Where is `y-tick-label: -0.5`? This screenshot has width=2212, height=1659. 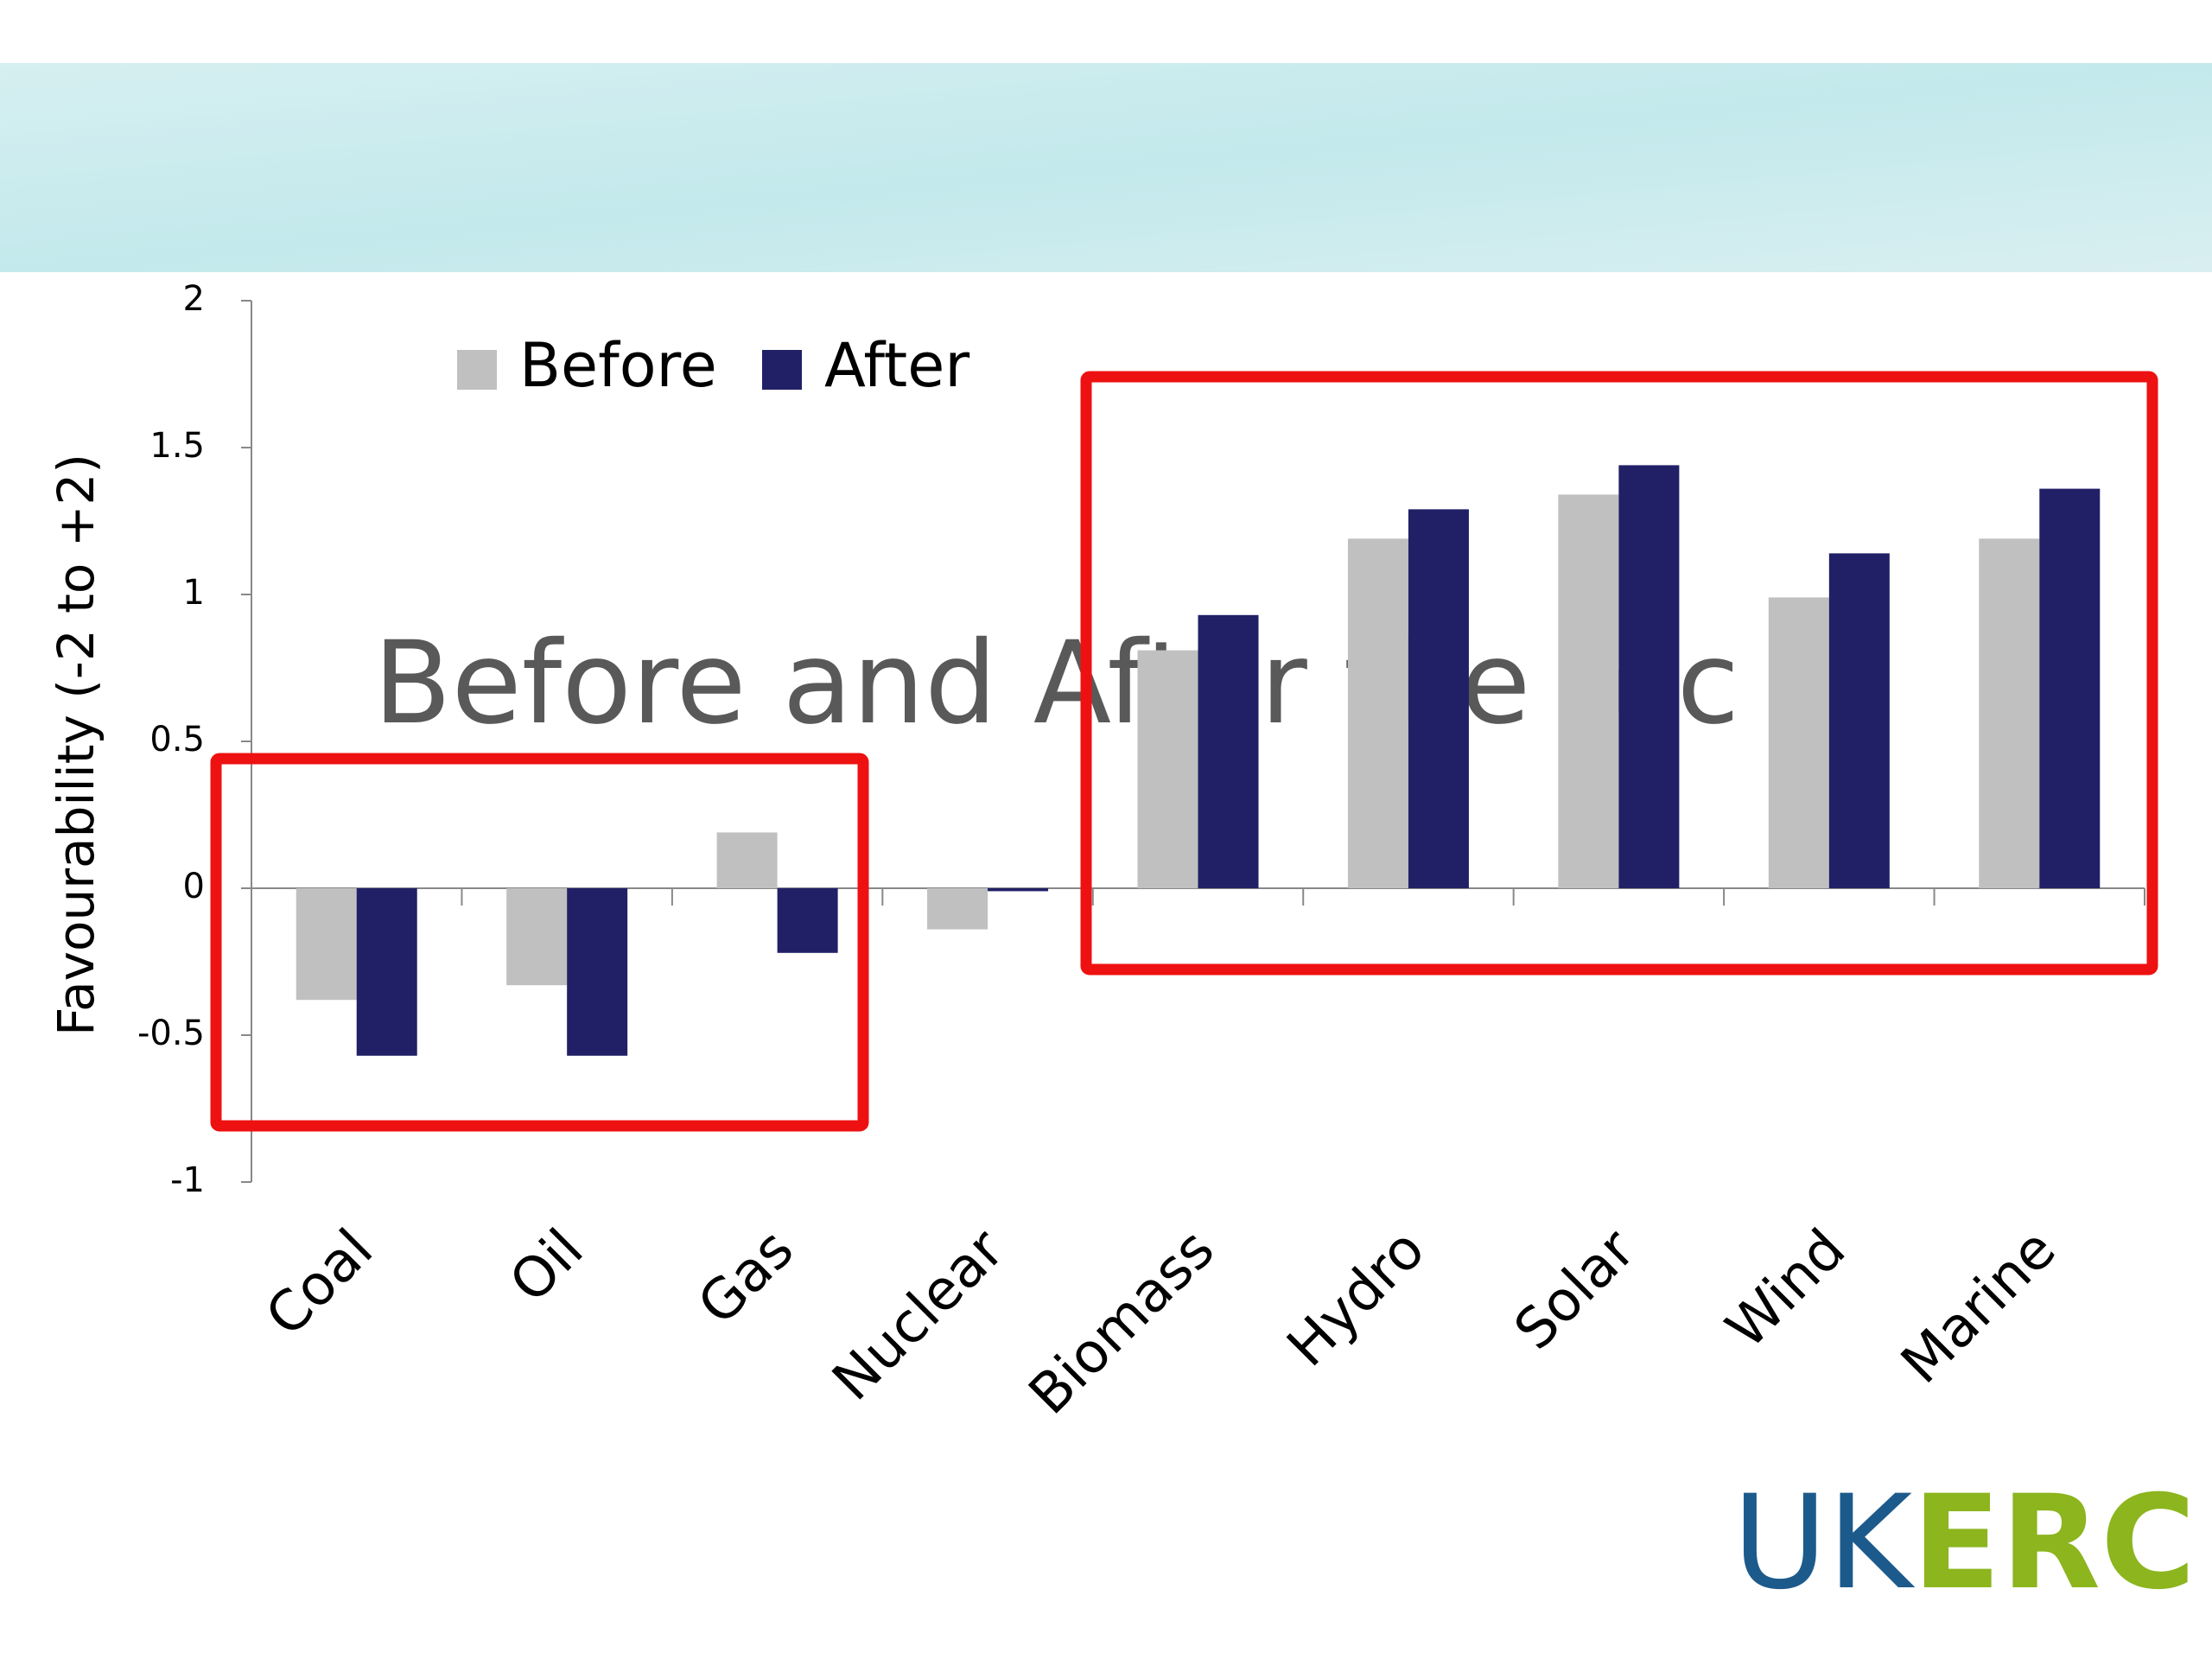
y-tick-label: -0.5 is located at coordinates (171, 1033).